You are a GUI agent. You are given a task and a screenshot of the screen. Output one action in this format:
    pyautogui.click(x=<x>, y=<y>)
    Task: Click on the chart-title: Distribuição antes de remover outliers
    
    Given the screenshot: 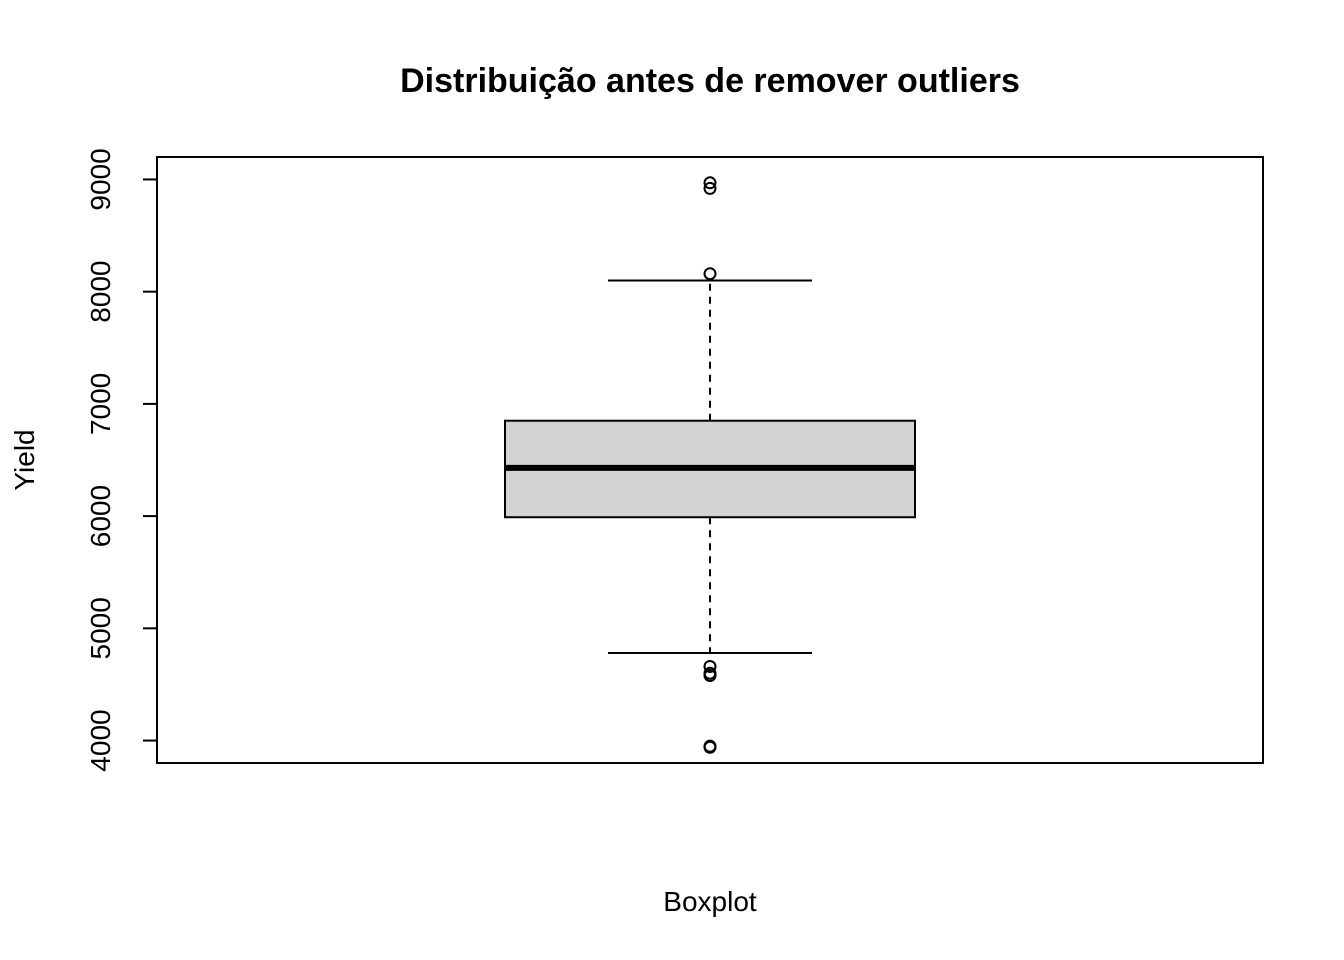 What is the action you would take?
    pyautogui.click(x=710, y=81)
    